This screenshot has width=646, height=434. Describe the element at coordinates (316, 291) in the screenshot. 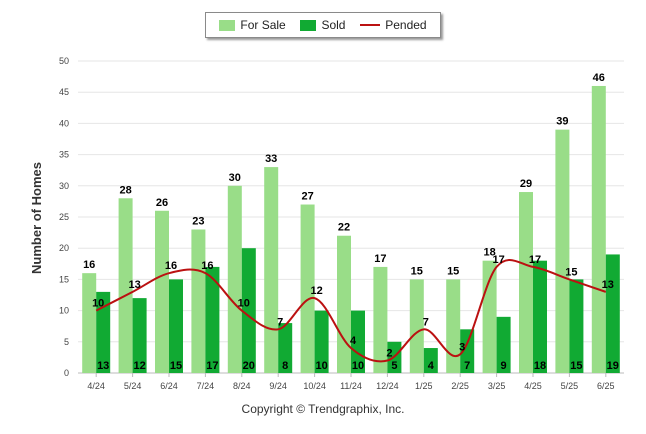

I see `pended-value-label: 12` at that location.